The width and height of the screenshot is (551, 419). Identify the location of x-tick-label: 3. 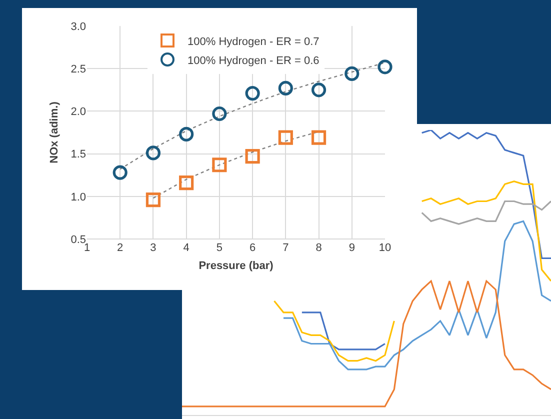
(153, 248).